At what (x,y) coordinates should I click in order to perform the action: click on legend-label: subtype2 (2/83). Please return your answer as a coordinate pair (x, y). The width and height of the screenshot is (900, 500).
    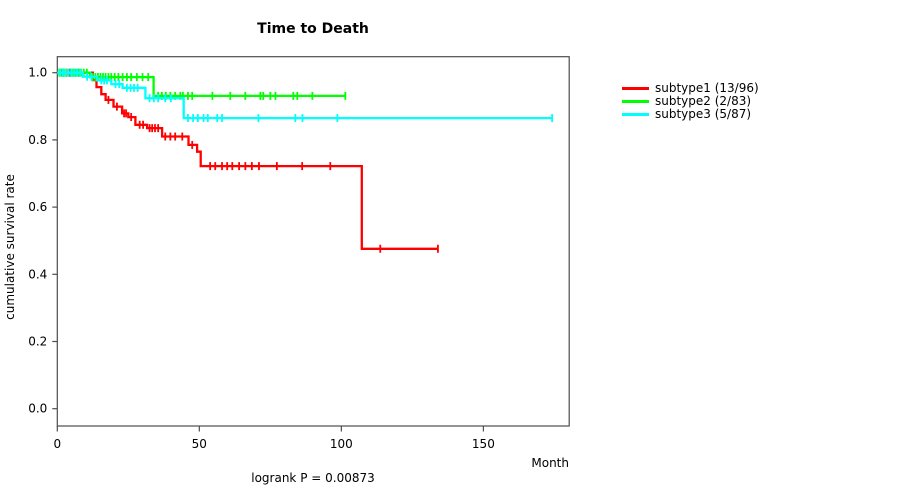
    Looking at the image, I should click on (703, 101).